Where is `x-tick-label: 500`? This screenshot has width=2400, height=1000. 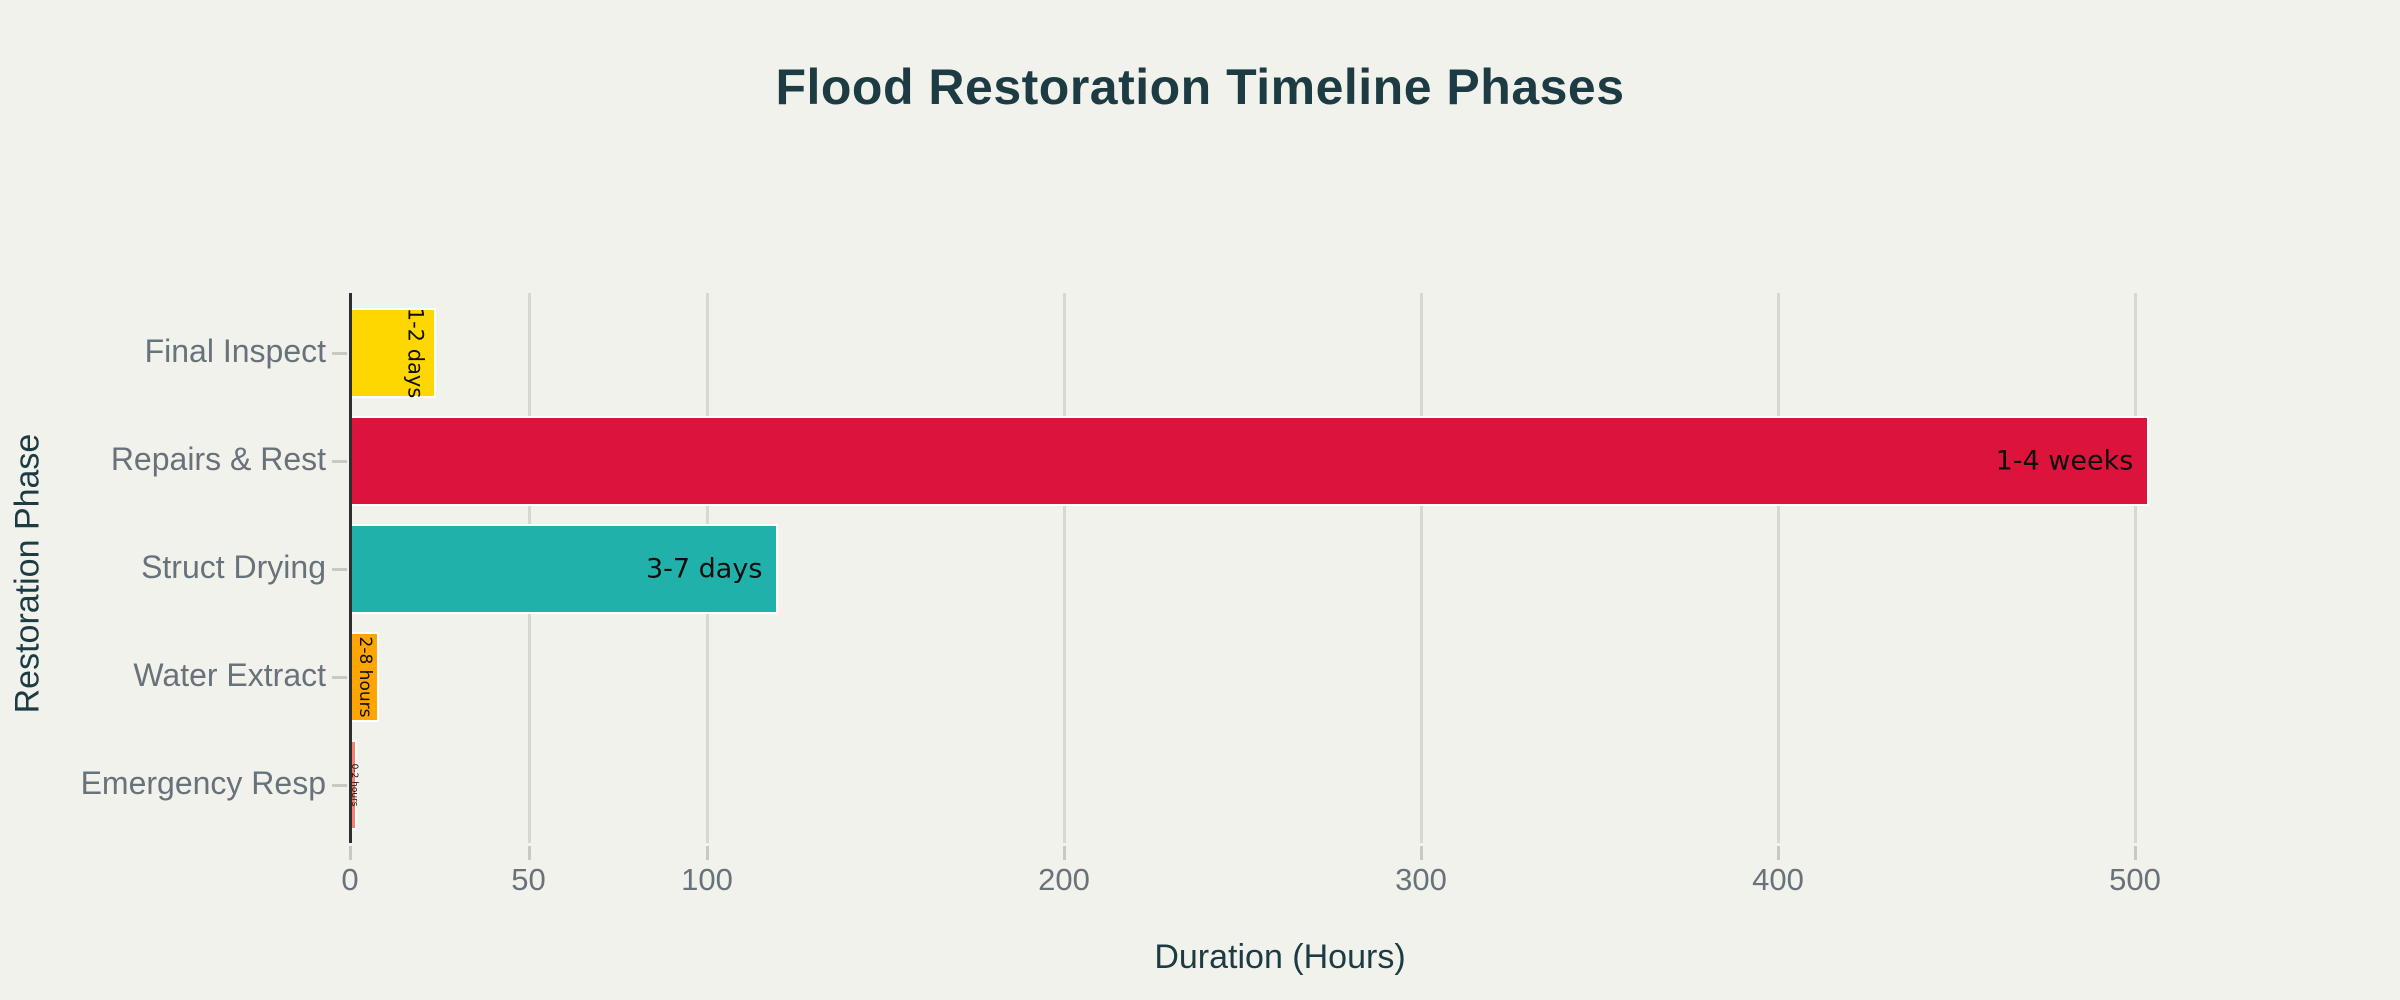
x-tick-label: 500 is located at coordinates (2135, 879).